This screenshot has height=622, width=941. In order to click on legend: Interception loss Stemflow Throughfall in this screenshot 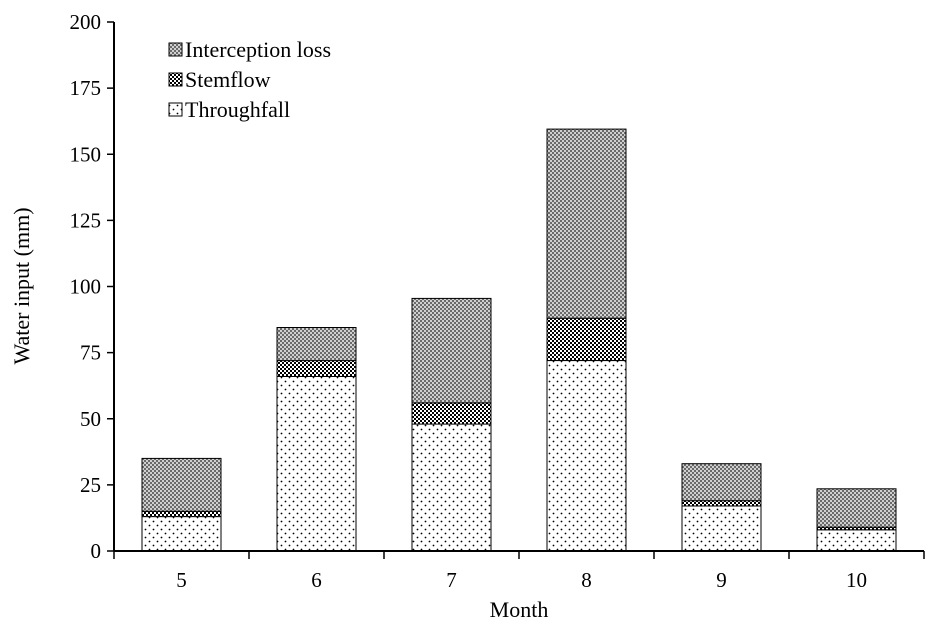, I will do `click(249, 79)`.